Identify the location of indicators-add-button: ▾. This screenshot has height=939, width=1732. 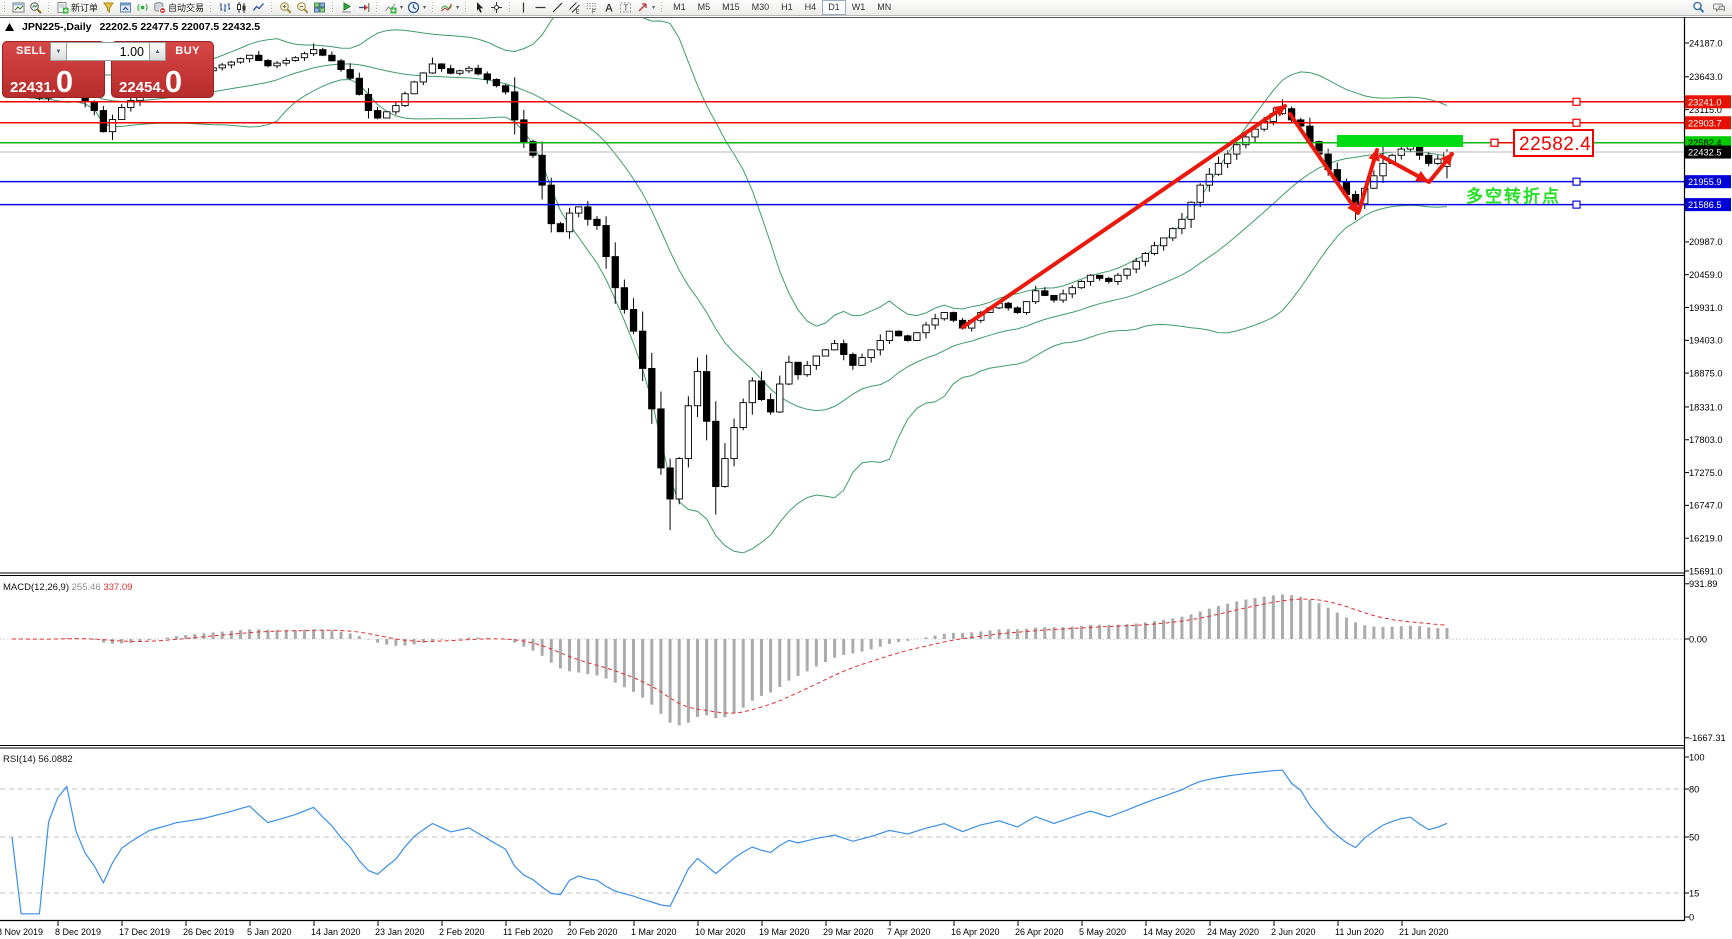
(393, 7).